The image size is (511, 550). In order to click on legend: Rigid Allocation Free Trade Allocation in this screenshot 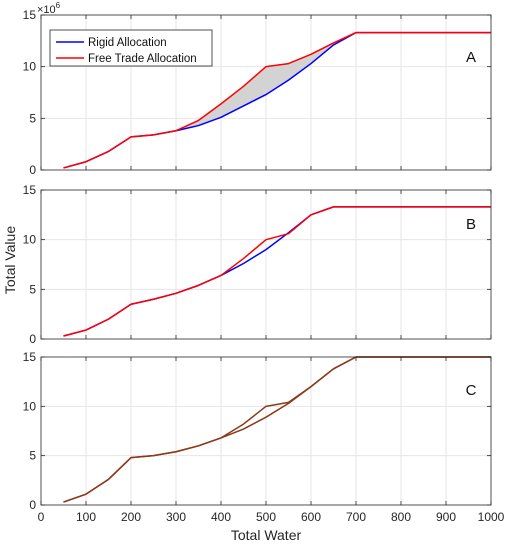, I will do `click(131, 48)`.